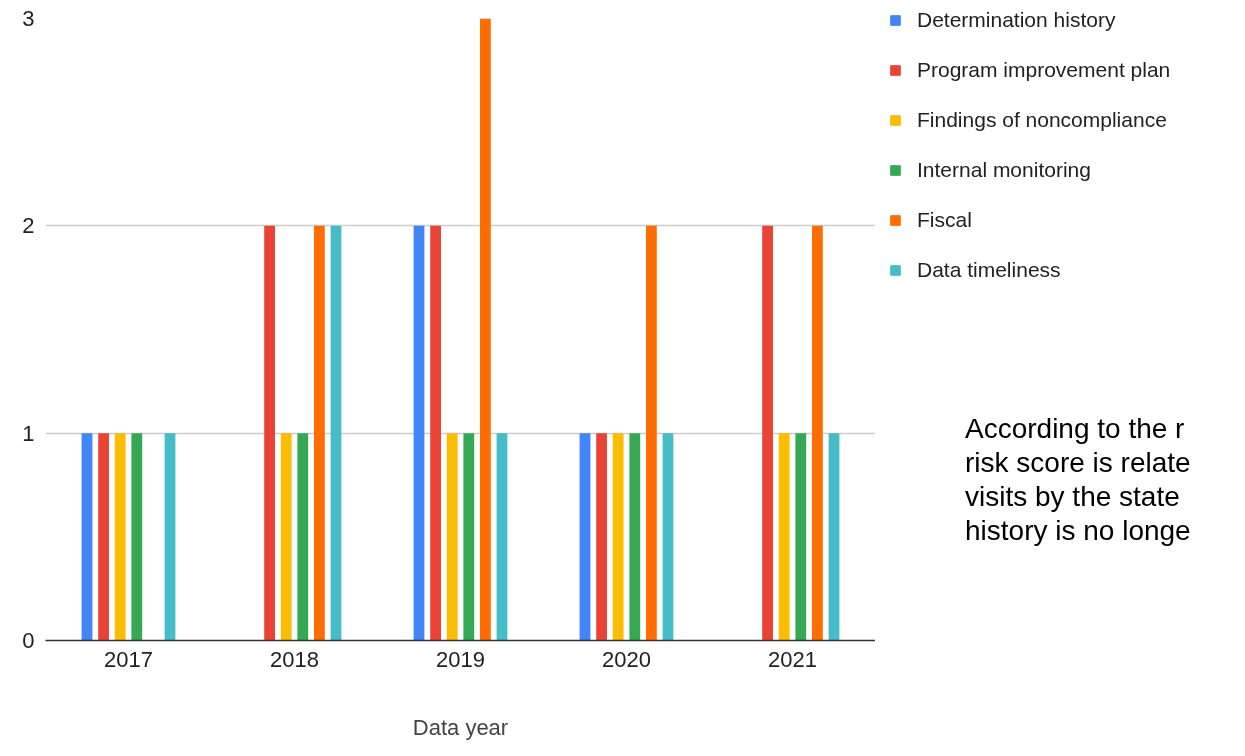  I want to click on x-tick-label: 2018, so click(294, 659).